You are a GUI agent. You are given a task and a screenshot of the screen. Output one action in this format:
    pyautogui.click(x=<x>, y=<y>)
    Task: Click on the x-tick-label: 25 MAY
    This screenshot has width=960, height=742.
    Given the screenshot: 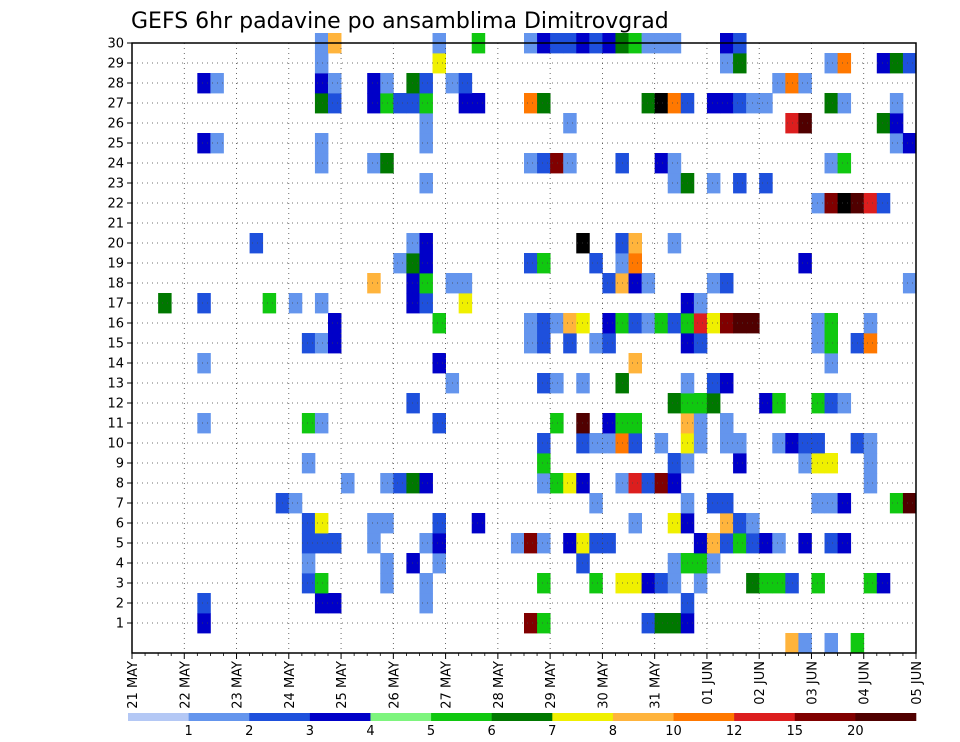 What is the action you would take?
    pyautogui.click(x=342, y=685)
    